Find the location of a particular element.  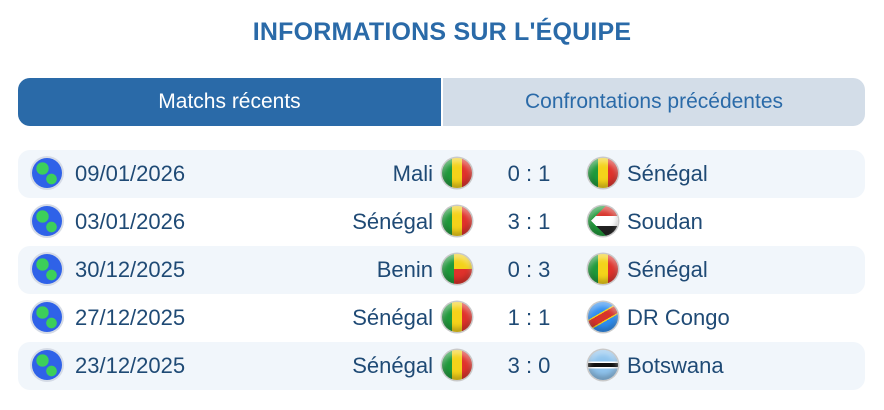

home-team: Benin is located at coordinates (404, 269).